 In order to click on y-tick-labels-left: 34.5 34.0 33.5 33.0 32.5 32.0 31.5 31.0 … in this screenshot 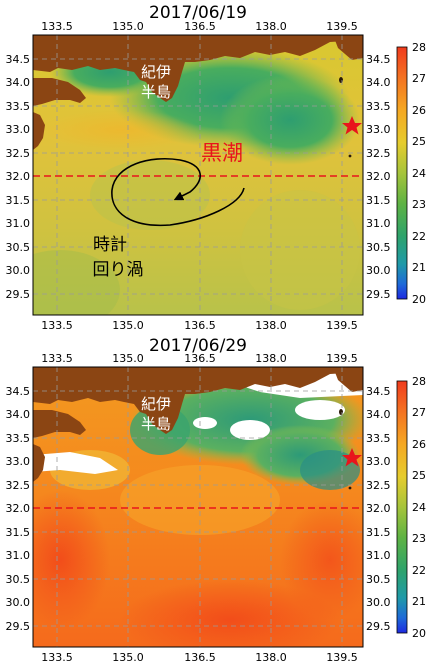, I will do `click(18, 509)`.